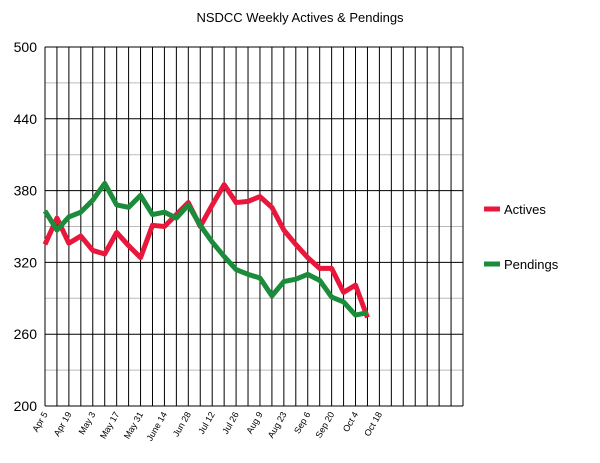 The height and width of the screenshot is (463, 600). What do you see at coordinates (300, 17) in the screenshot?
I see `chart-title: NSDCC Weekly Actives & Pendings` at bounding box center [300, 17].